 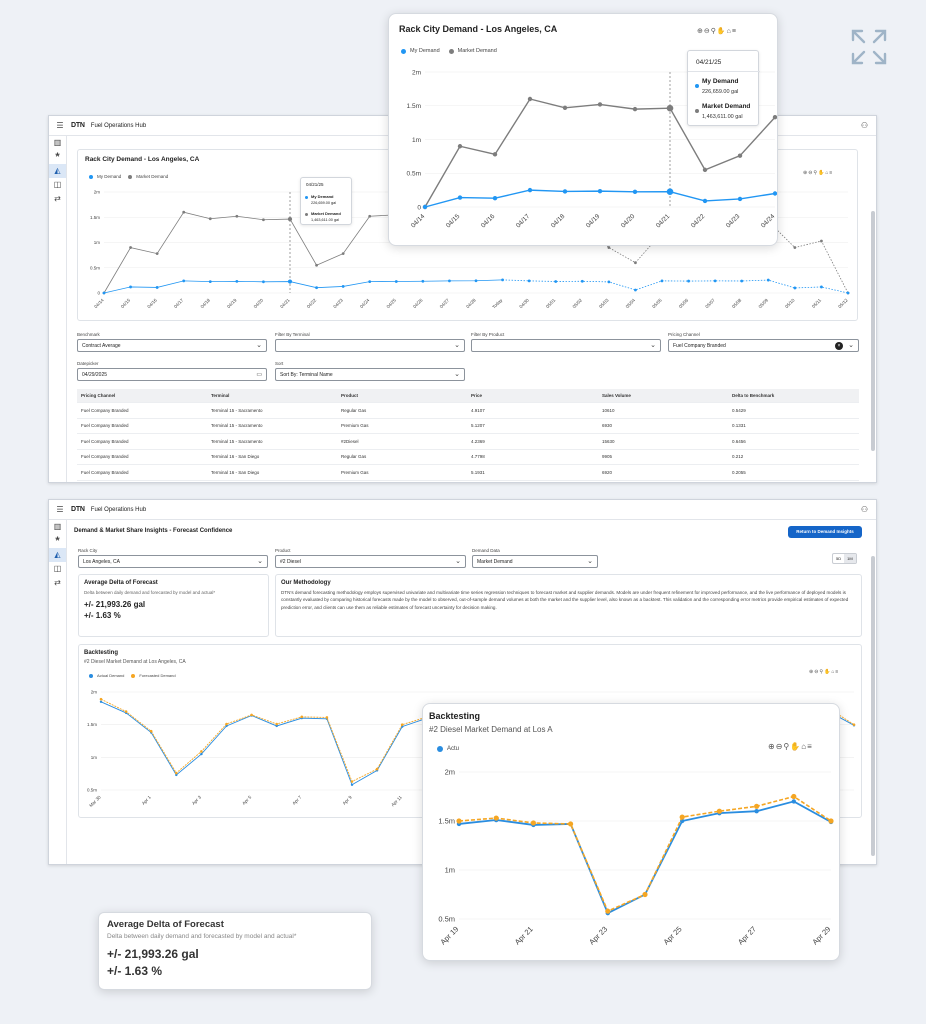 What do you see at coordinates (260, 561) in the screenshot?
I see `chevron-down-icon: ⌄` at bounding box center [260, 561].